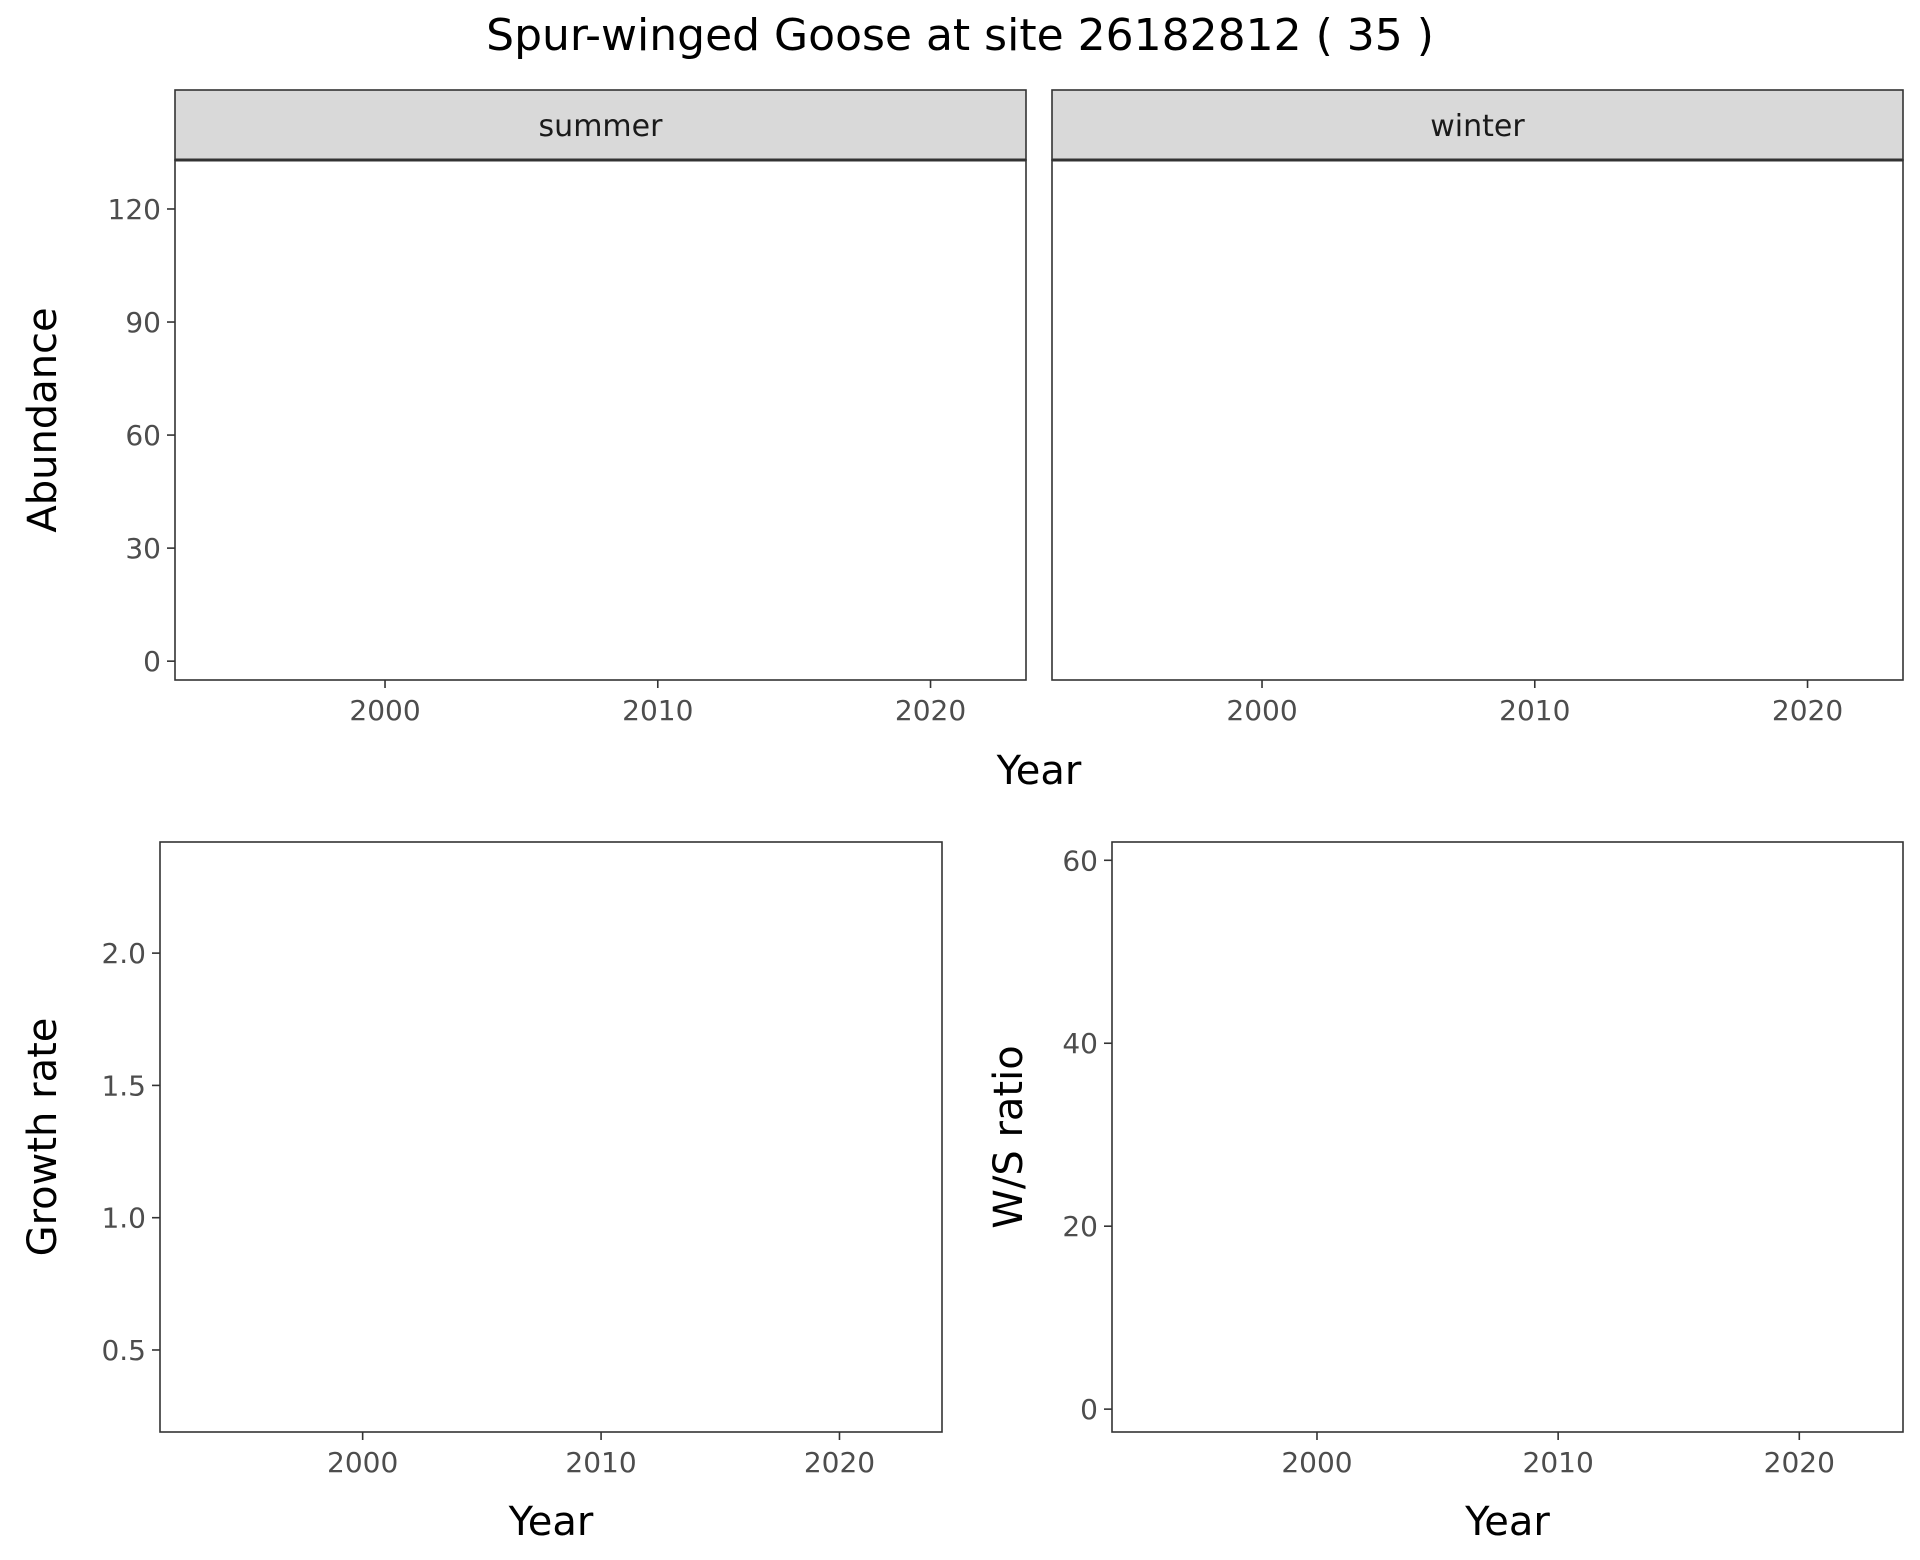  I want to click on y-tick-label: 1.5, so click(123, 1085).